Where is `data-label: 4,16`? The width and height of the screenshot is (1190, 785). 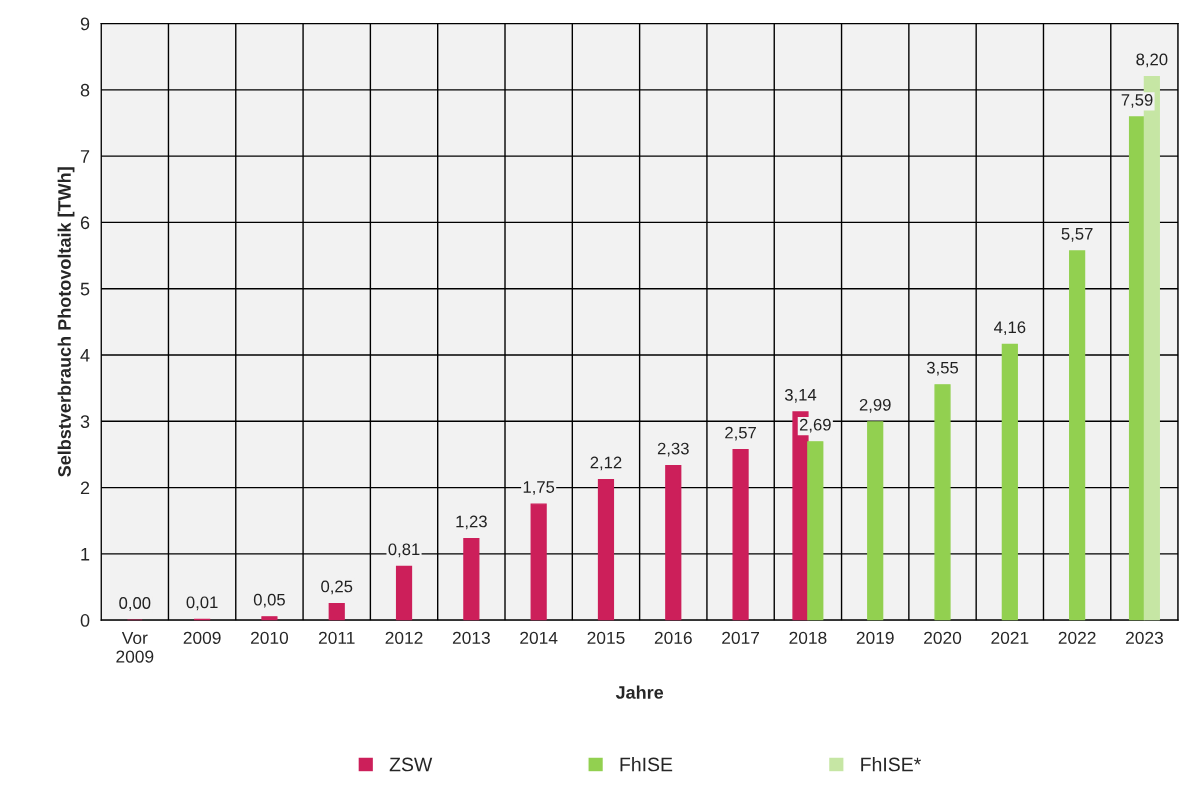 data-label: 4,16 is located at coordinates (1009, 328).